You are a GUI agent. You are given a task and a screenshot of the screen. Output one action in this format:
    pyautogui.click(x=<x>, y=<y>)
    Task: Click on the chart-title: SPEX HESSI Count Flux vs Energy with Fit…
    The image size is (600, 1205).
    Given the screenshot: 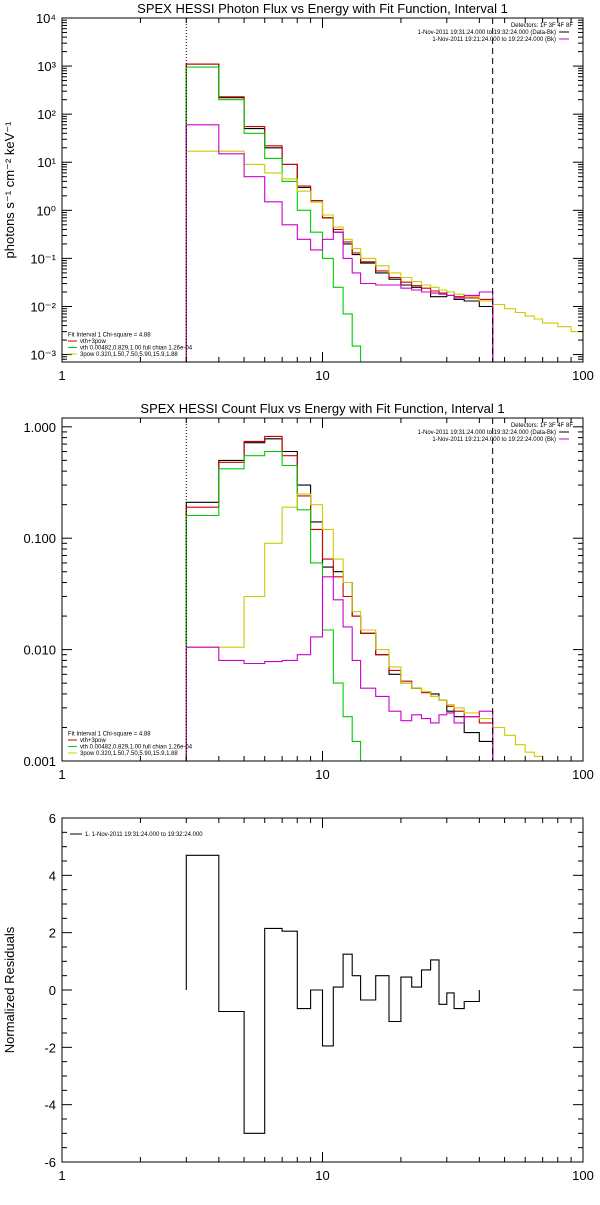 What is the action you would take?
    pyautogui.click(x=322, y=408)
    